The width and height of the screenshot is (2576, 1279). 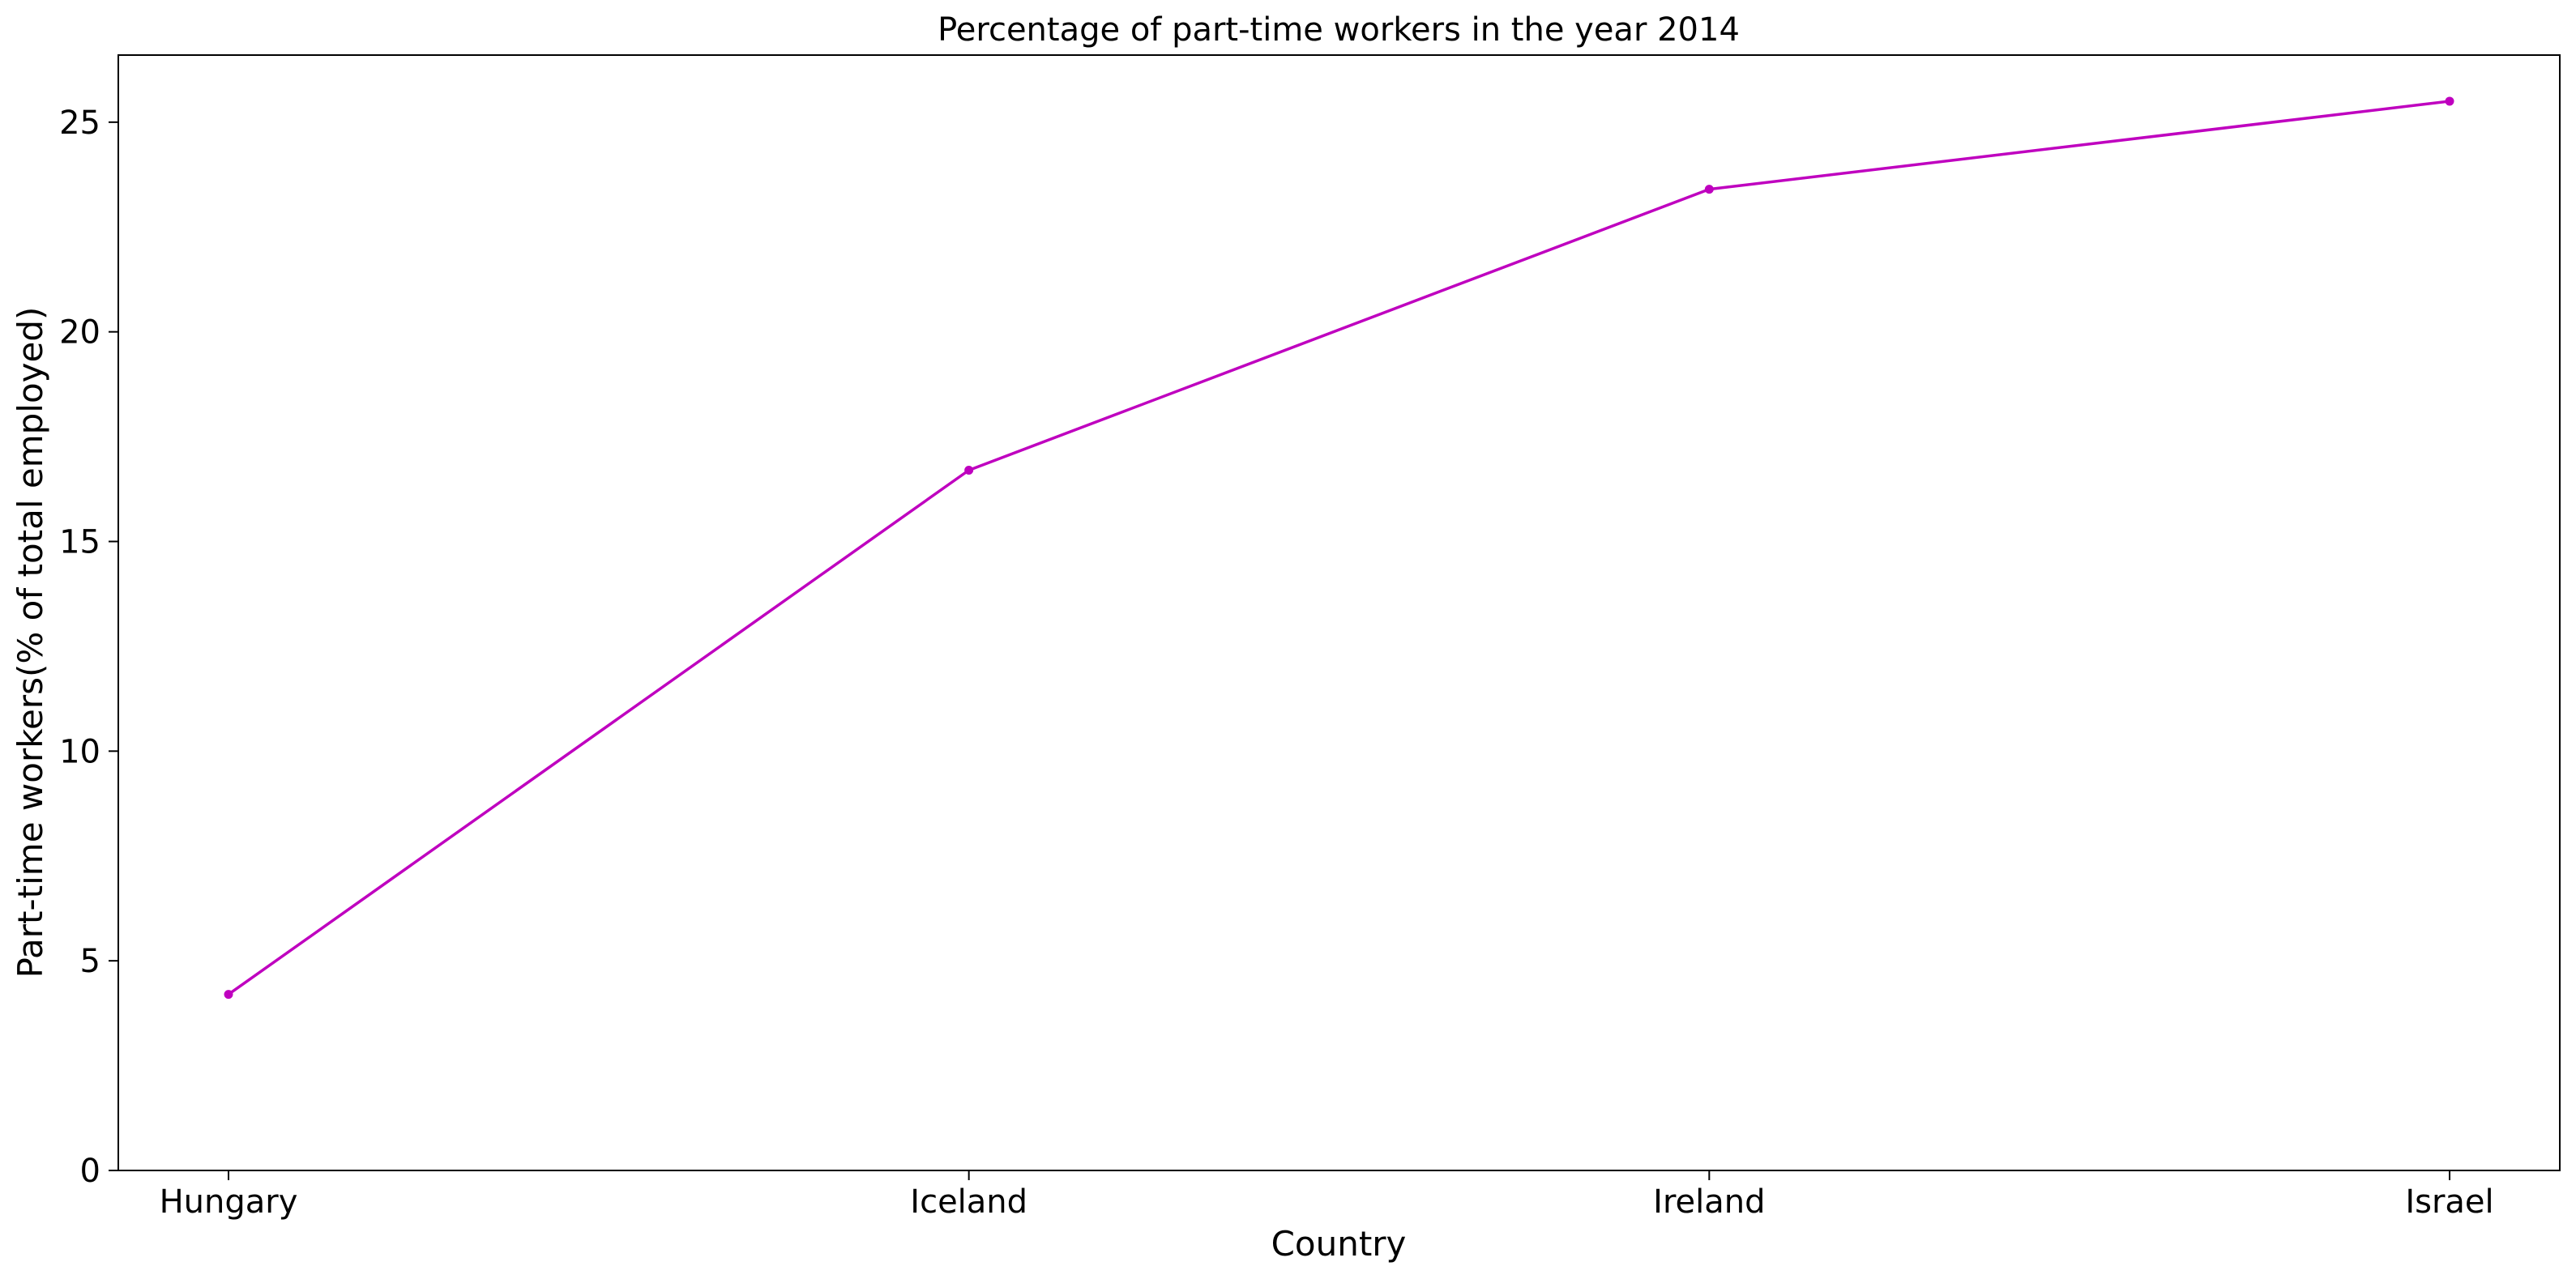 What do you see at coordinates (1709, 1202) in the screenshot?
I see `x-tick-label: Ireland` at bounding box center [1709, 1202].